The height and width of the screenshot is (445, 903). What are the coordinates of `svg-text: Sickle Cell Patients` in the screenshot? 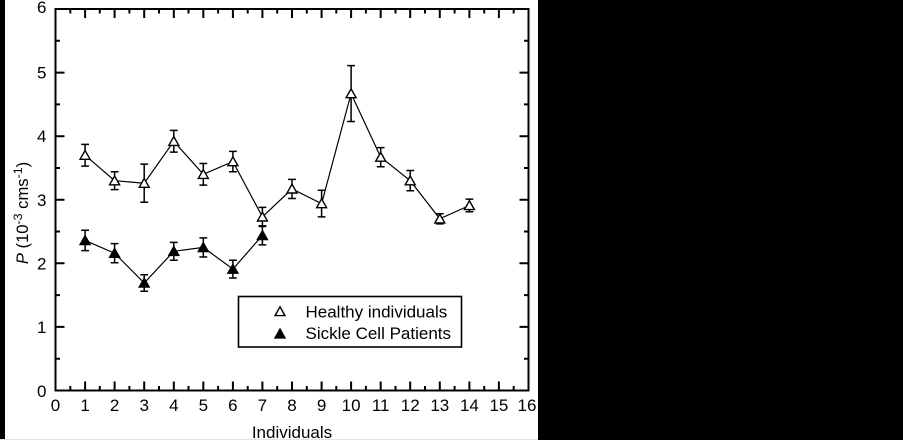 It's located at (379, 333).